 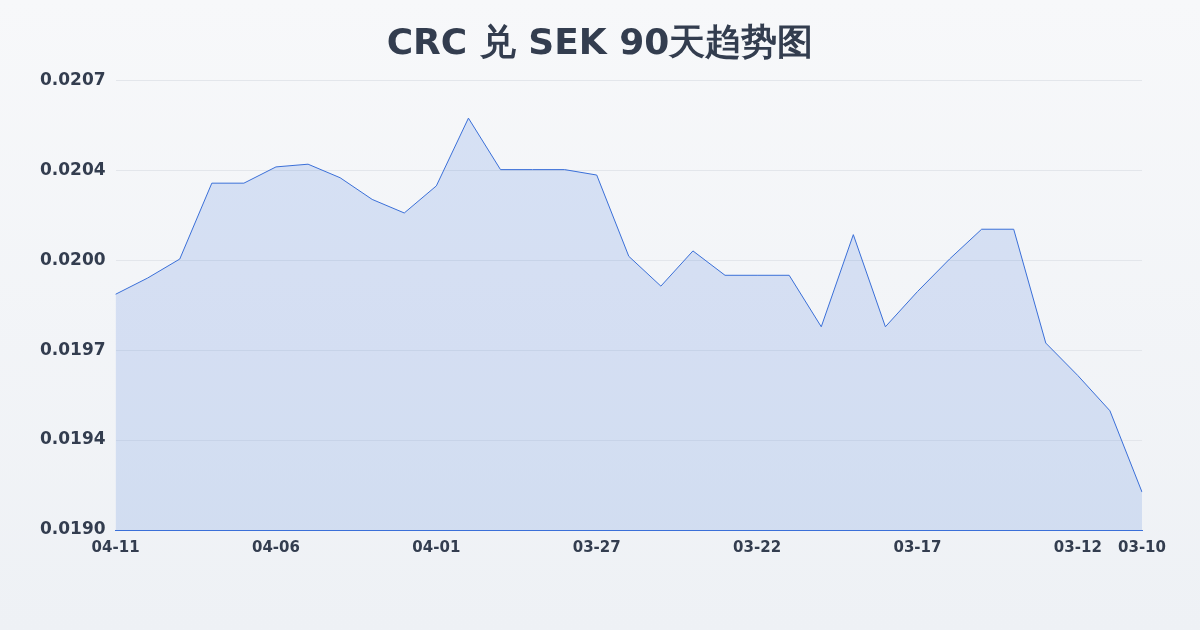 What do you see at coordinates (72, 258) in the screenshot?
I see `y-tick-label: 0.0200` at bounding box center [72, 258].